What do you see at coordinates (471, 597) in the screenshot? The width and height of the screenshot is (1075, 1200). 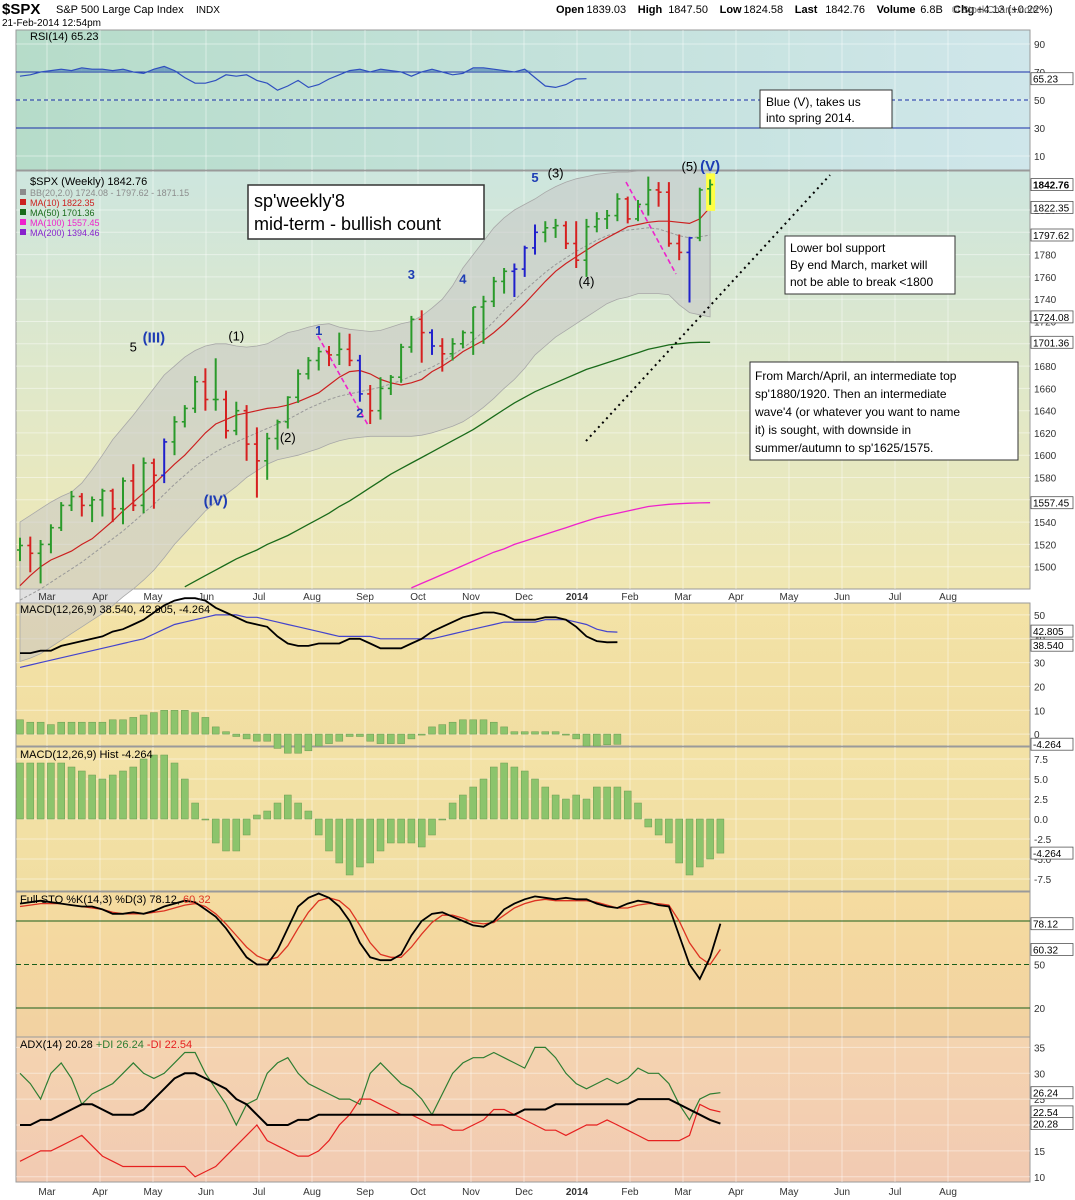 I see `x-tick-label: Nov` at bounding box center [471, 597].